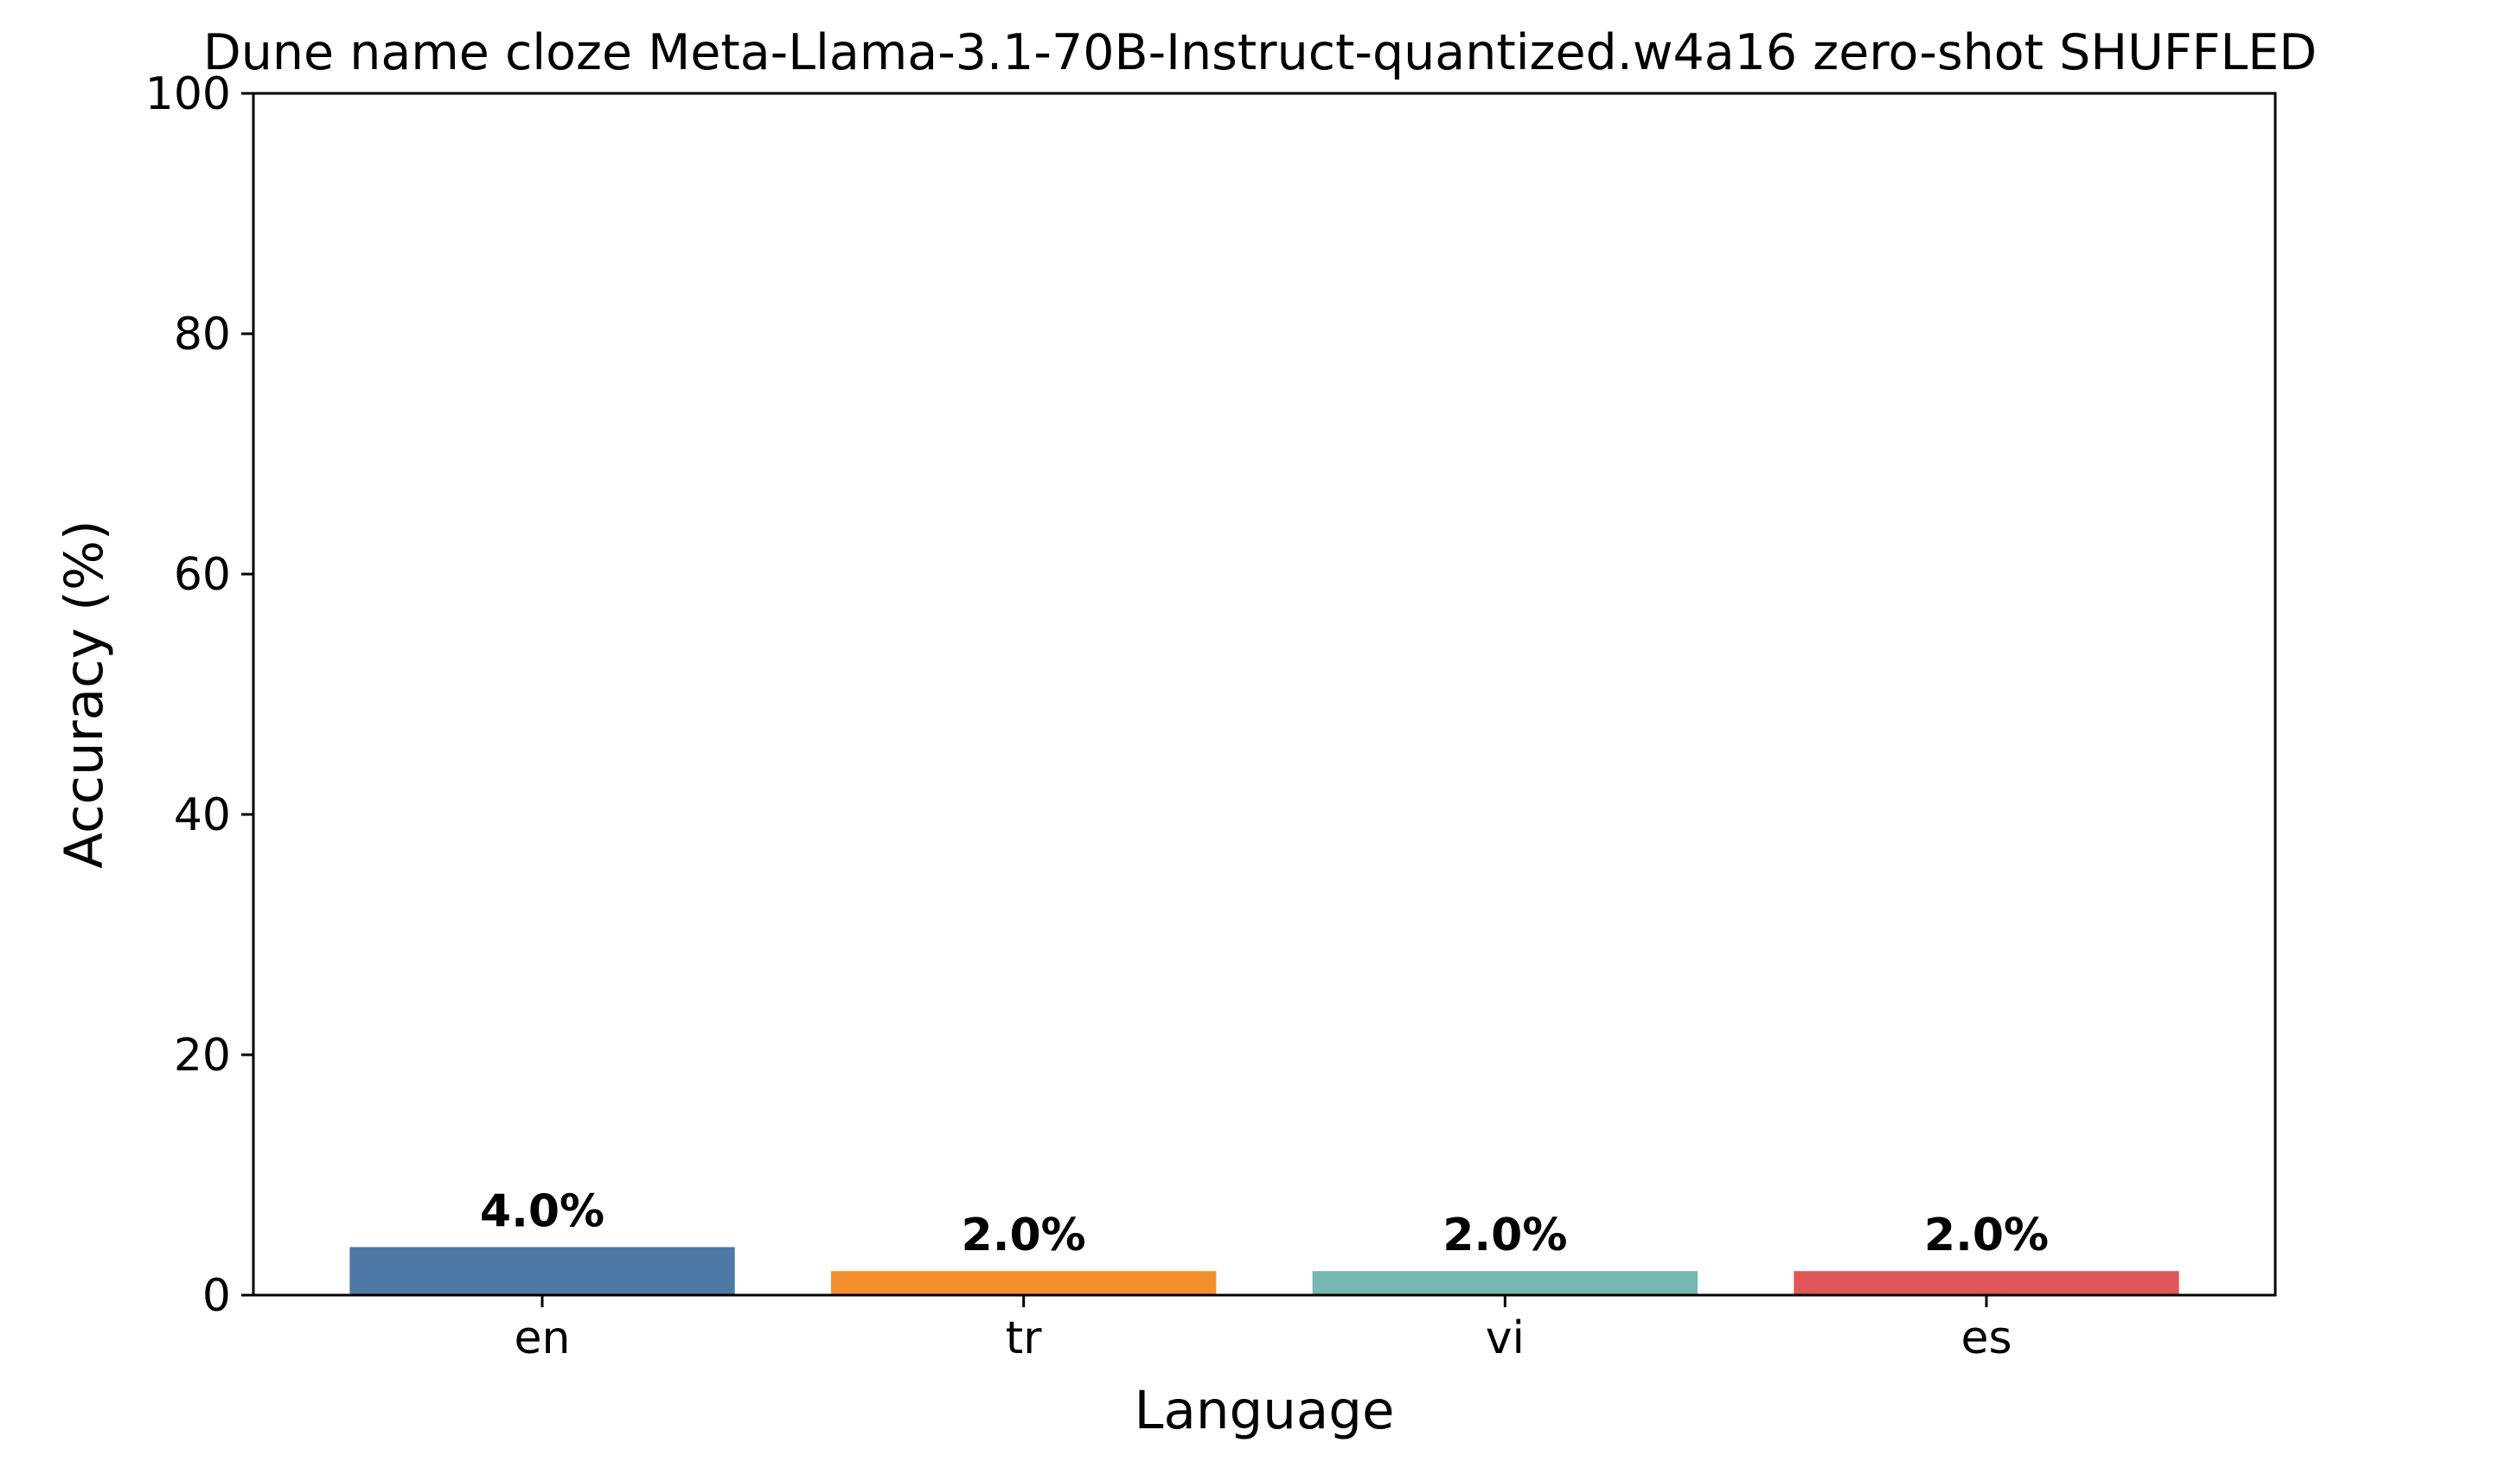 The image size is (2520, 1462). What do you see at coordinates (188, 94) in the screenshot?
I see `y-tick-label: 100` at bounding box center [188, 94].